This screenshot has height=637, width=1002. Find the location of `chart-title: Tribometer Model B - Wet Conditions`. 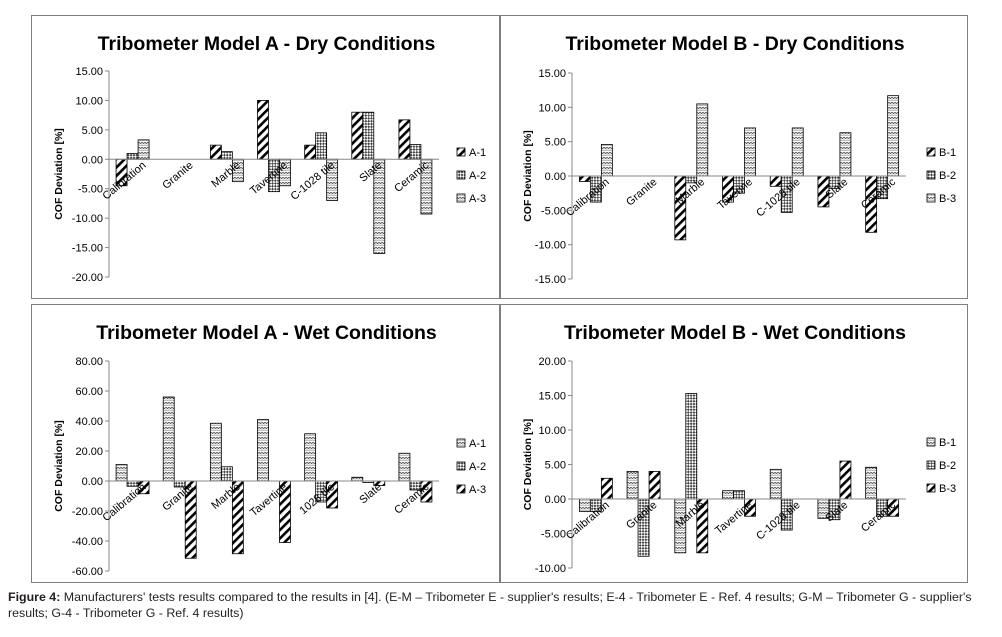

chart-title: Tribometer Model B - Wet Conditions is located at coordinates (735, 333).